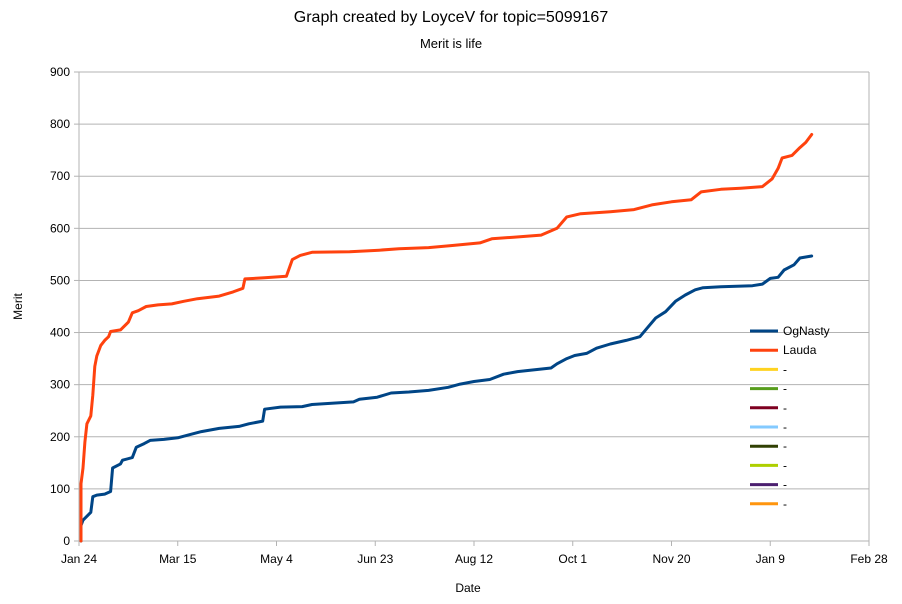  I want to click on x-tick-label: Oct 1, so click(572, 559).